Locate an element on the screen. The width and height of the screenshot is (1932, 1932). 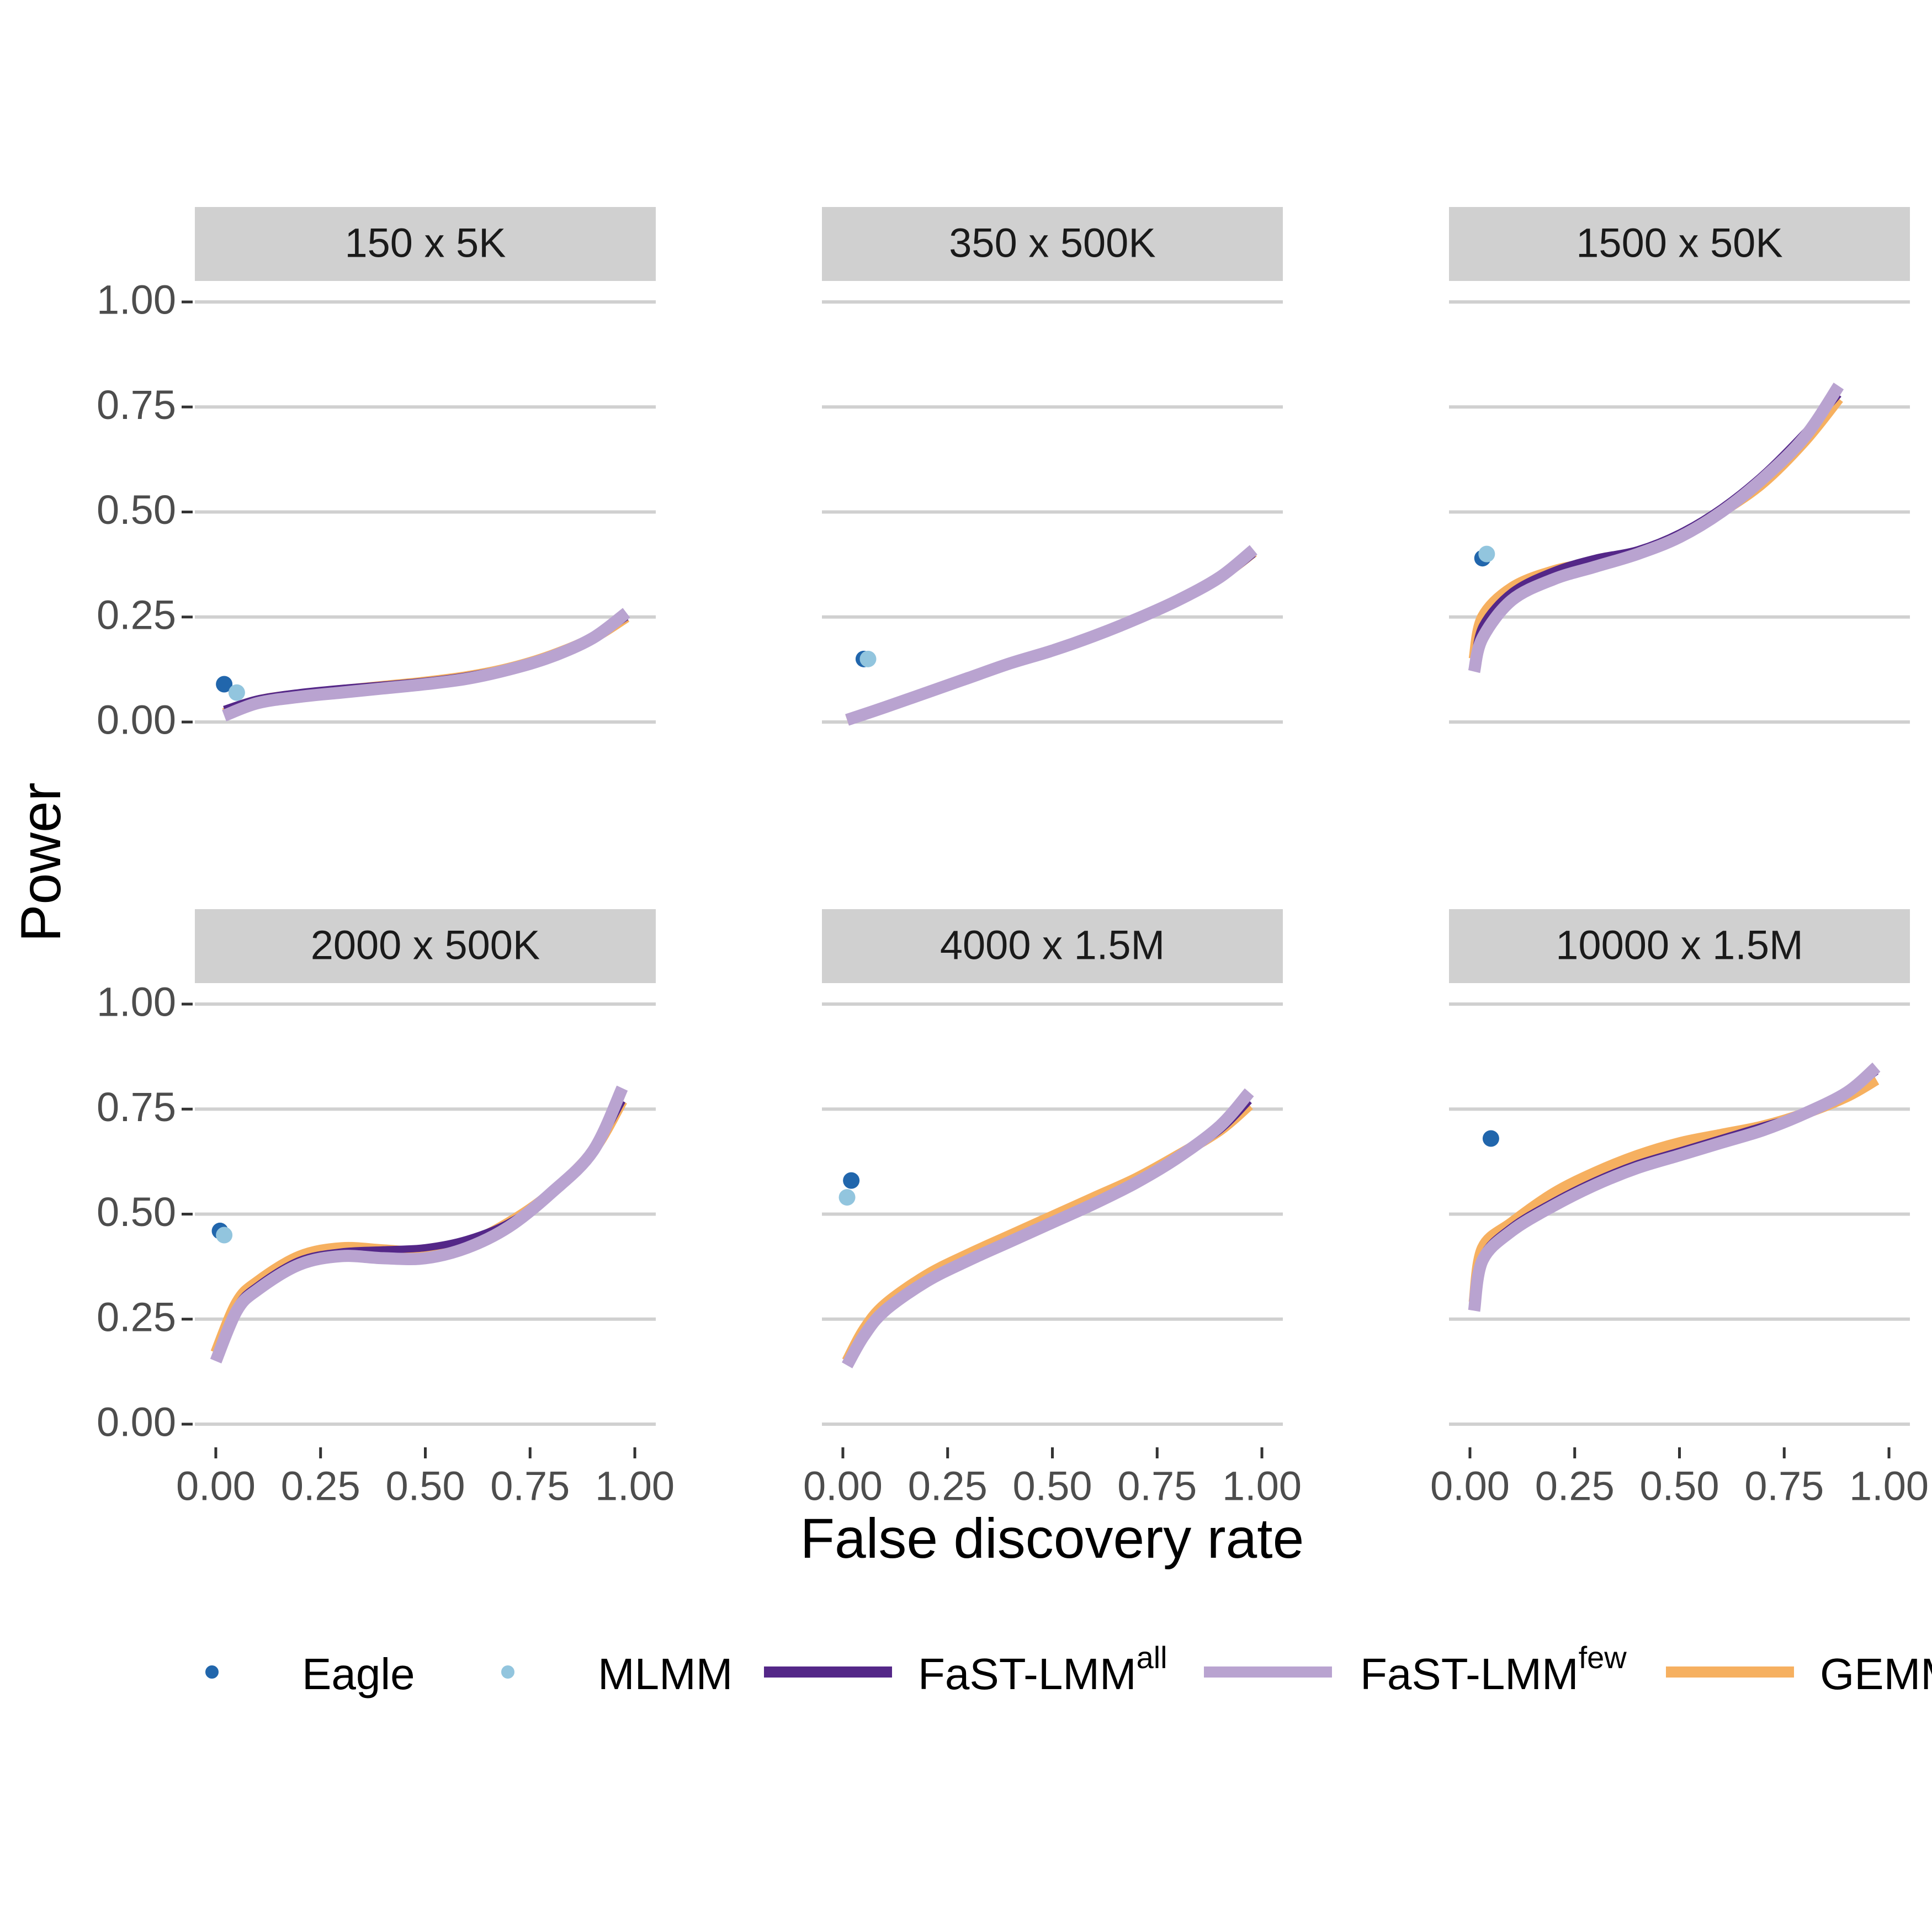
facet-title: 150 x 5K is located at coordinates (425, 243).